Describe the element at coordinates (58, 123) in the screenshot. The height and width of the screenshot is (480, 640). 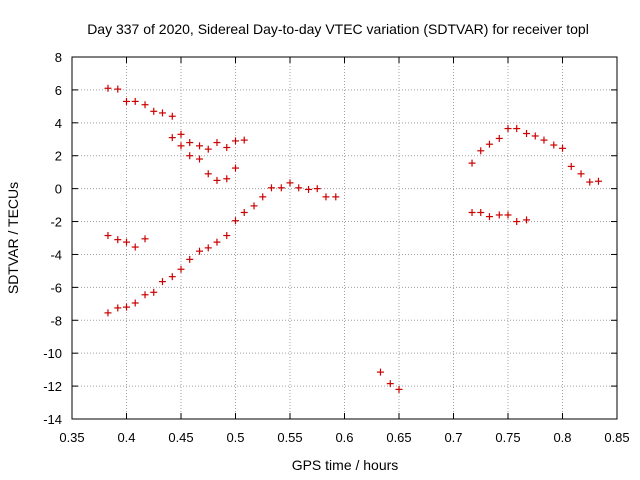
I see `y-tick-label: 4` at that location.